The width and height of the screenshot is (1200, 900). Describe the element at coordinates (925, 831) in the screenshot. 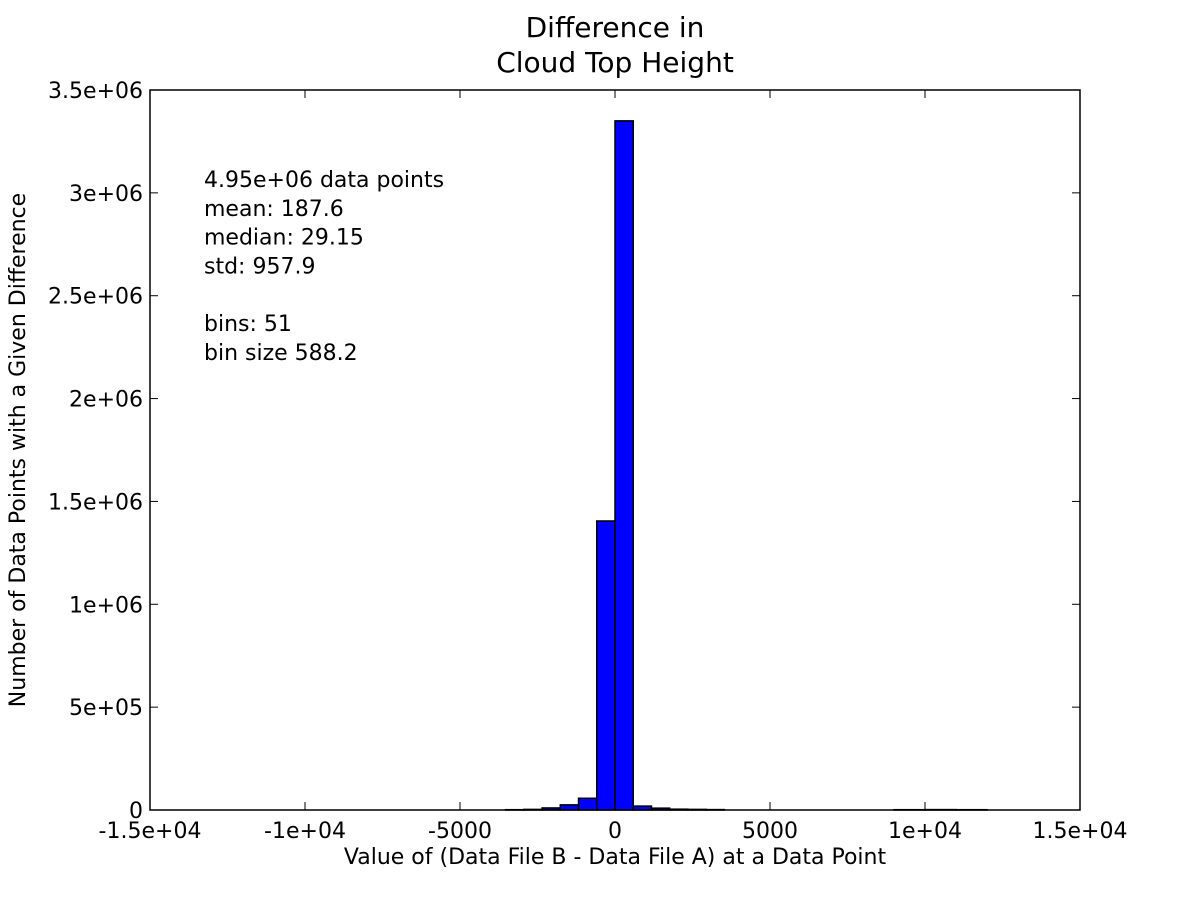

I see `x-tick-label: 1e+04` at that location.